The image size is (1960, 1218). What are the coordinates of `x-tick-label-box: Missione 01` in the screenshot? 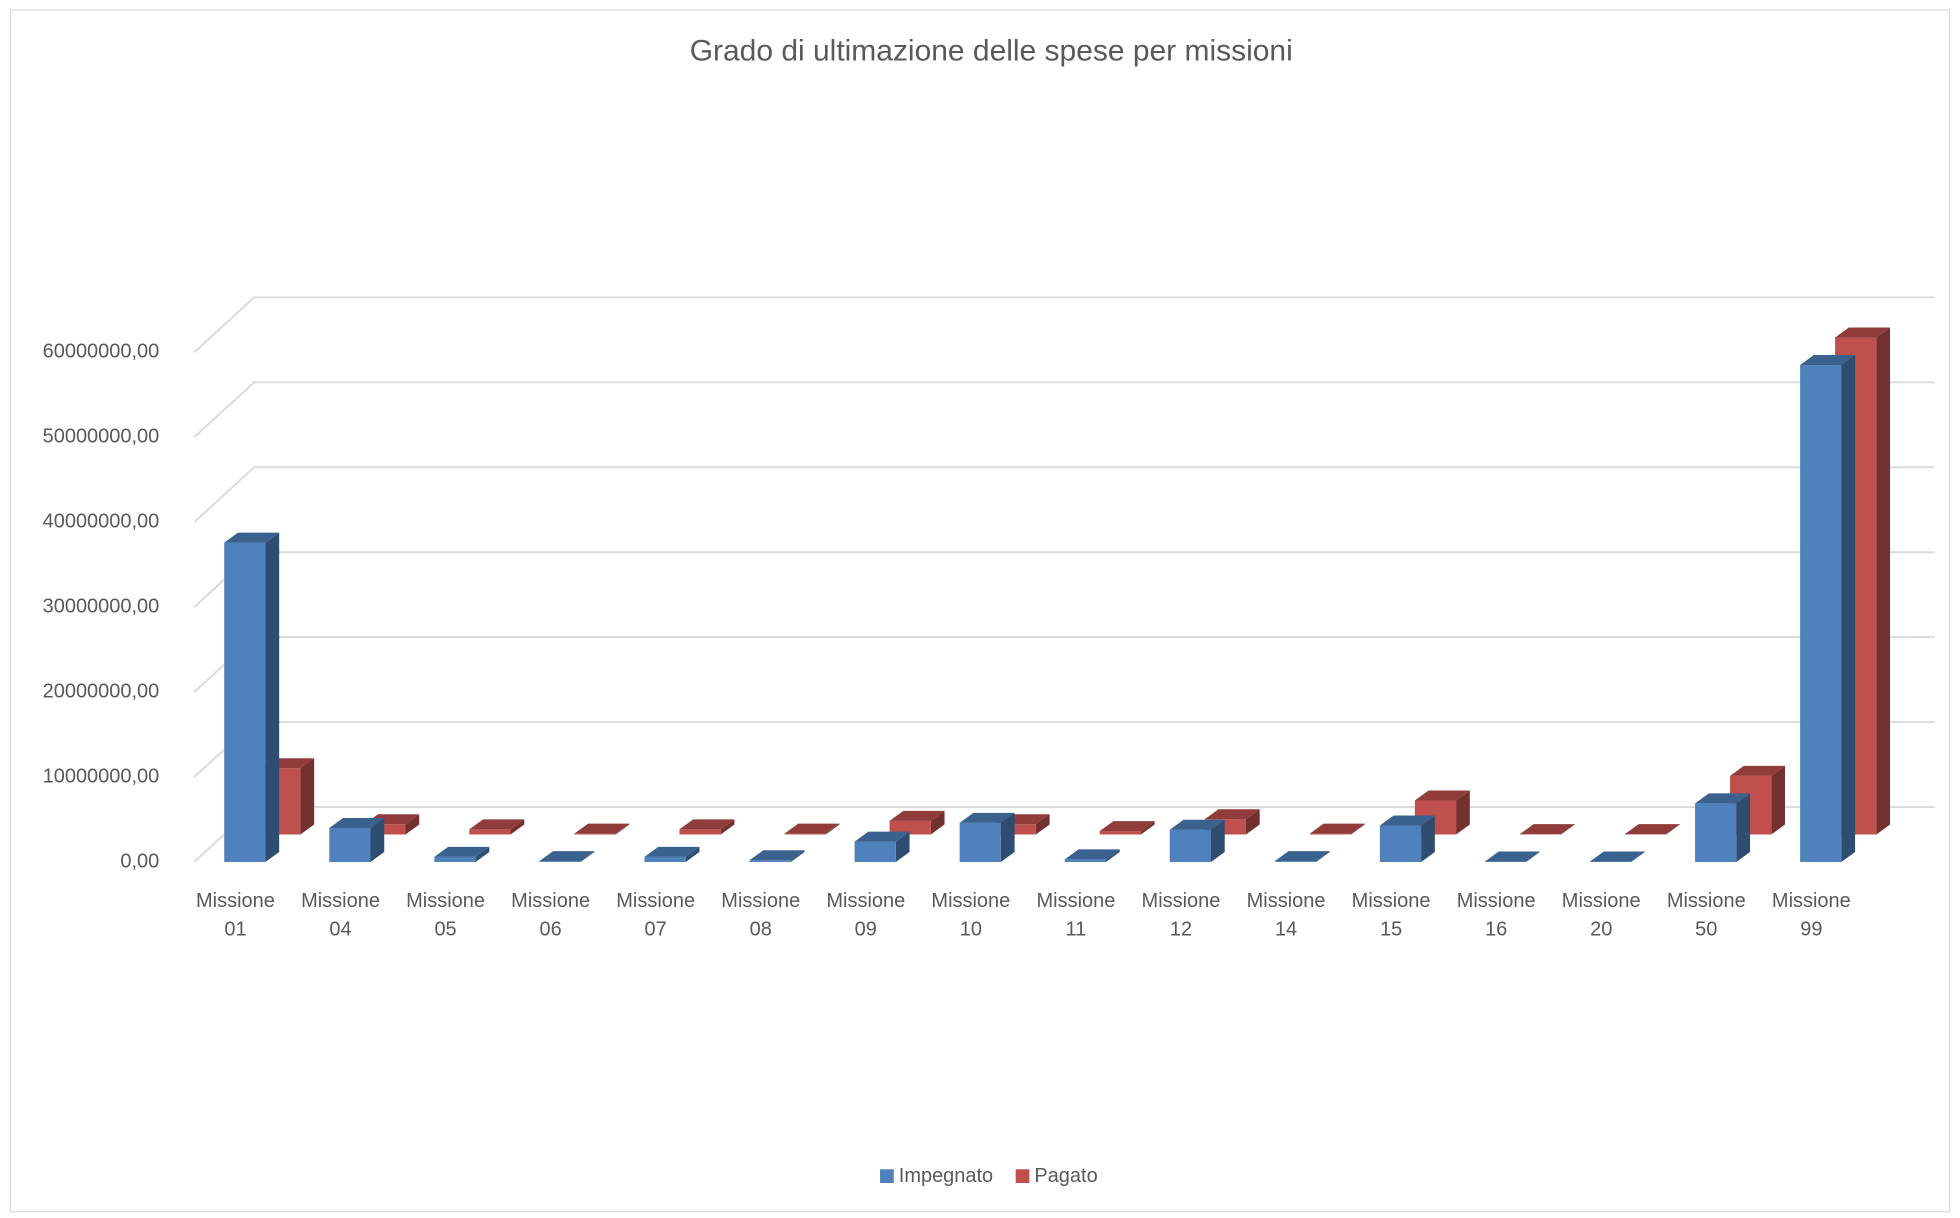 It's located at (235, 916).